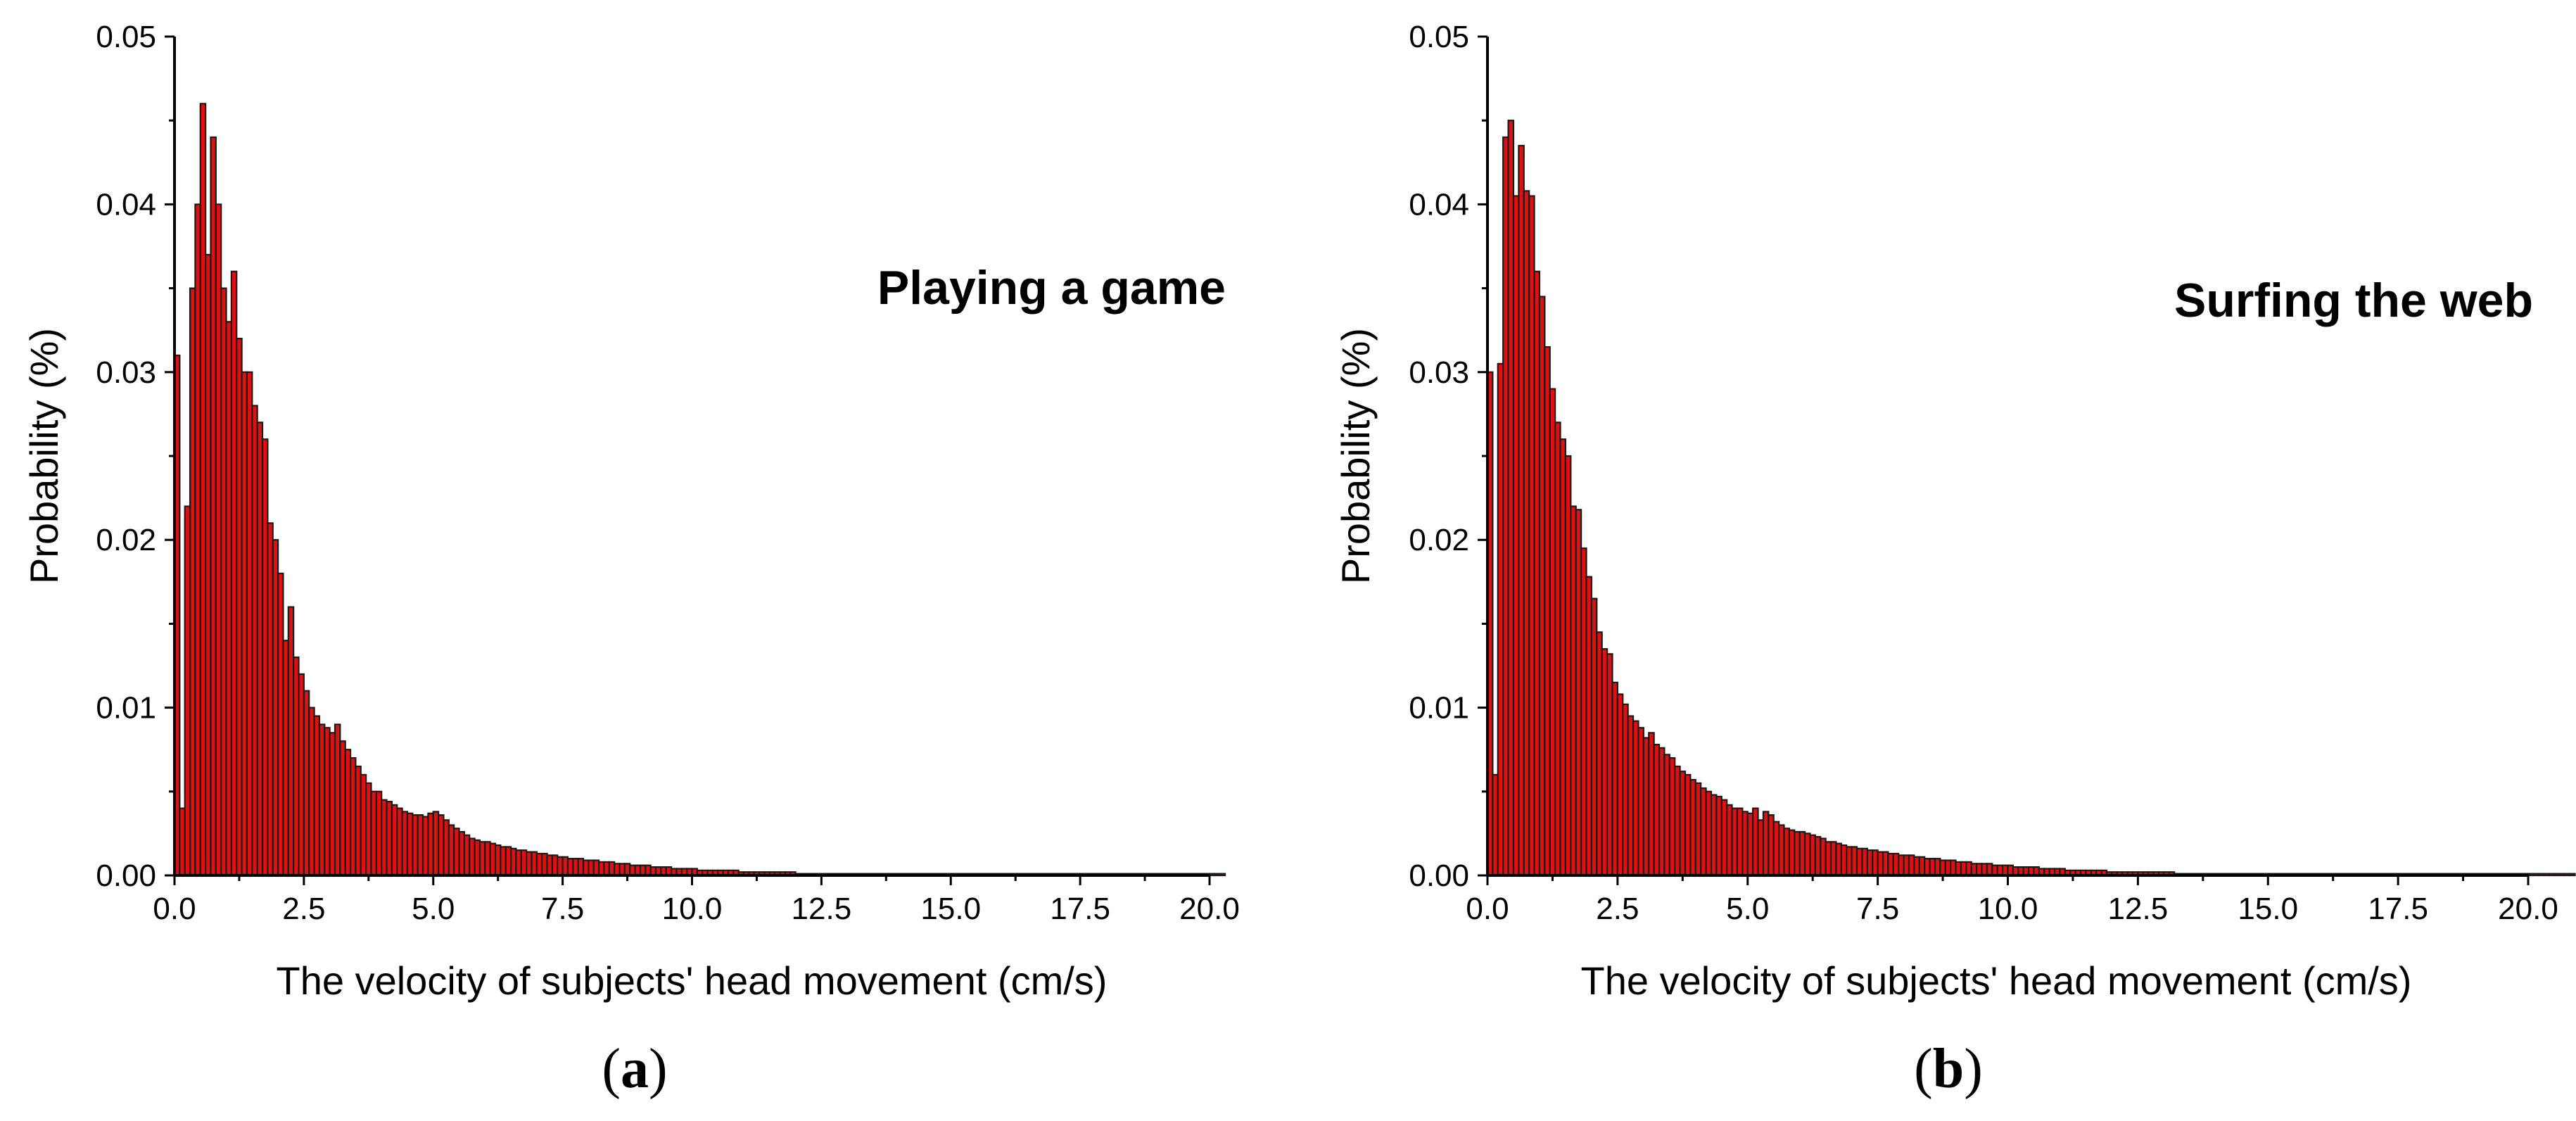 Image resolution: width=2576 pixels, height=1121 pixels. Describe the element at coordinates (1877, 909) in the screenshot. I see `x-tick-label-b-3: 7.5` at that location.